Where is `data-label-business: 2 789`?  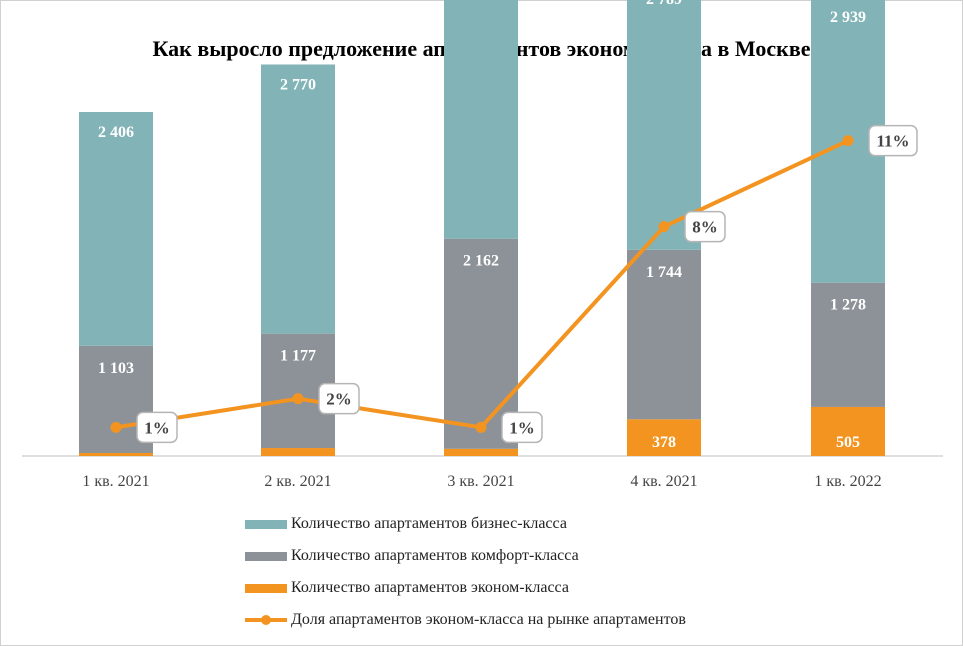
data-label-business: 2 789 is located at coordinates (664, 4).